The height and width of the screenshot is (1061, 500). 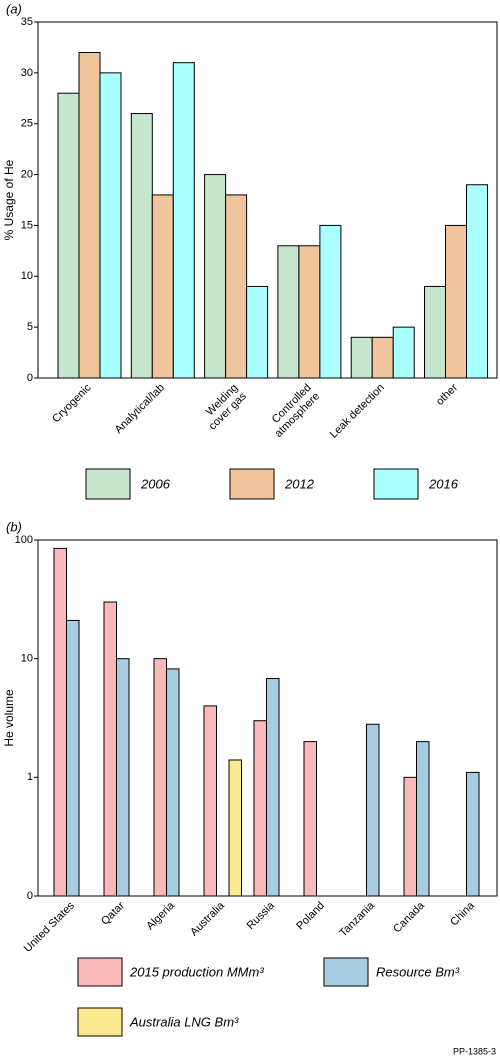 I want to click on x-tick-label: Russia, so click(x=261, y=915).